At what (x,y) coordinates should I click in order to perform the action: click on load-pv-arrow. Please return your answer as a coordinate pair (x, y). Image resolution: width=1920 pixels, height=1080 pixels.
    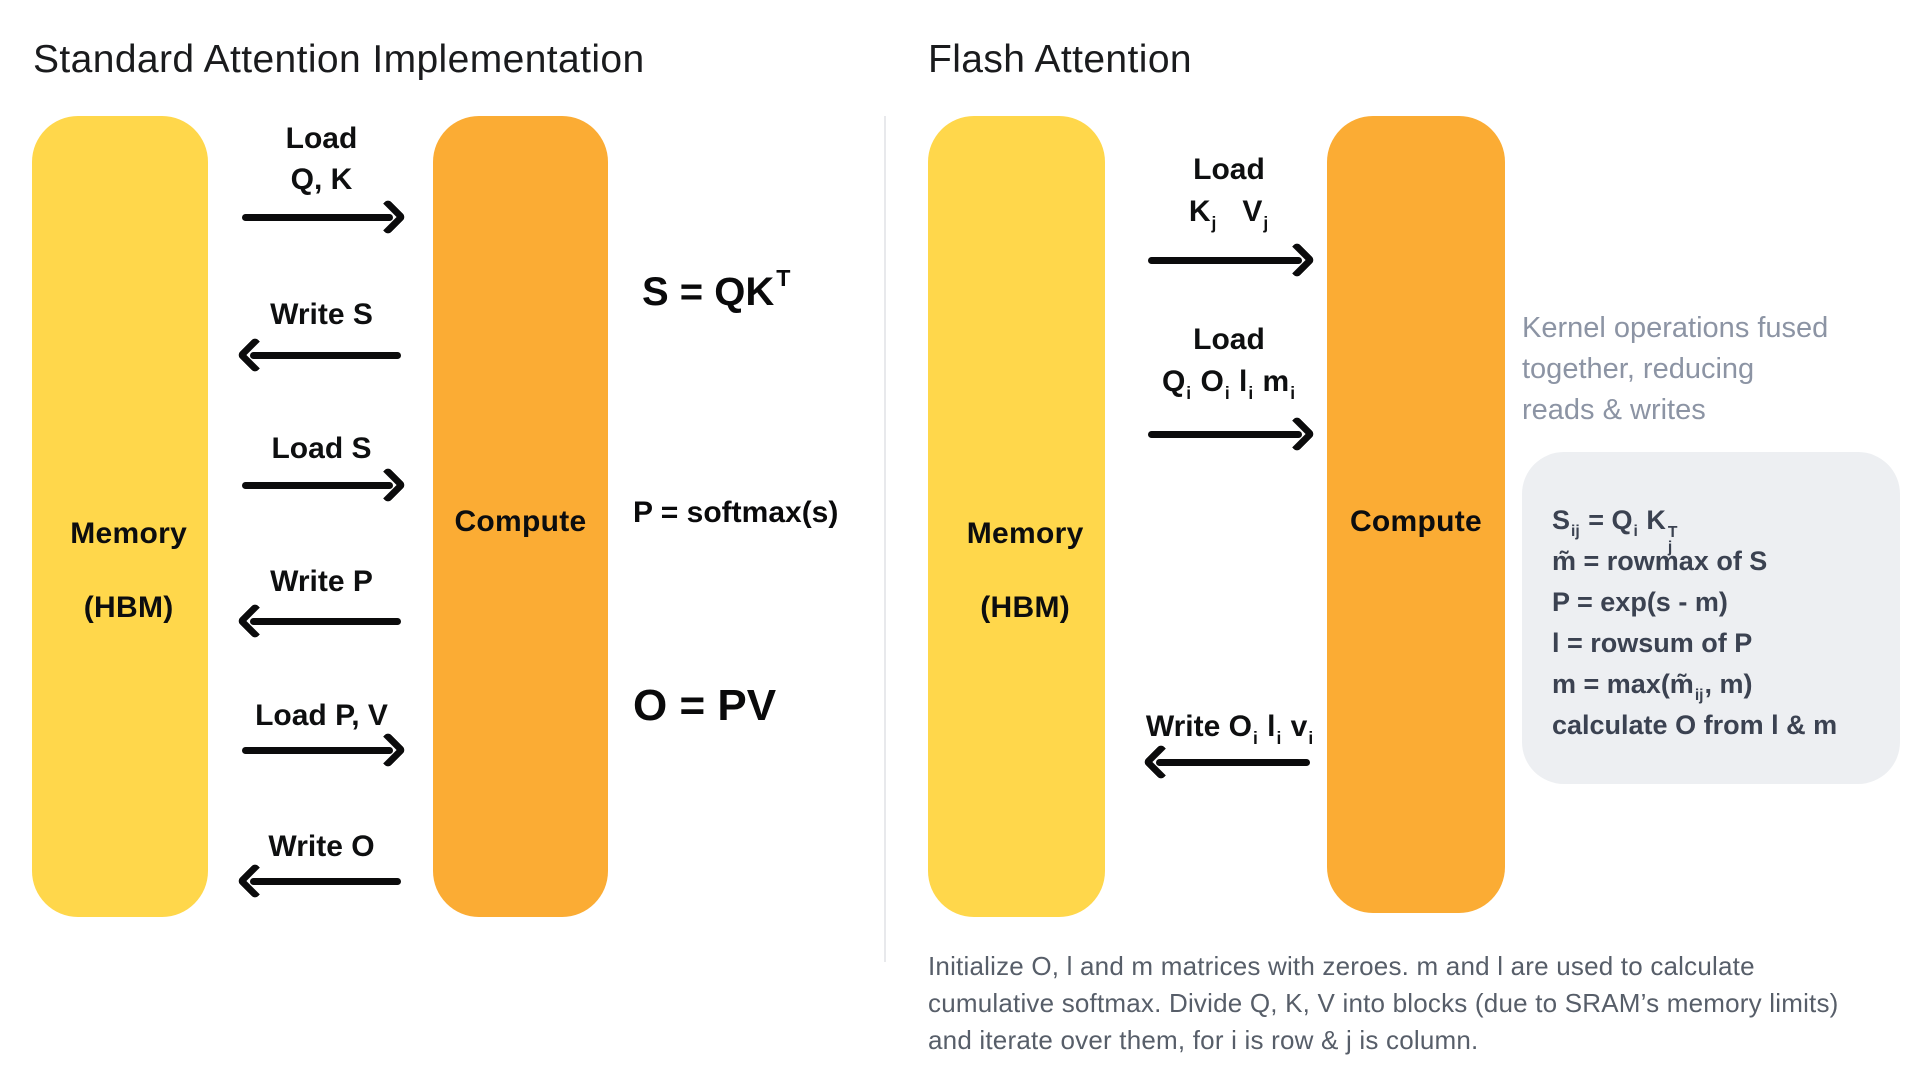
    Looking at the image, I should click on (323, 750).